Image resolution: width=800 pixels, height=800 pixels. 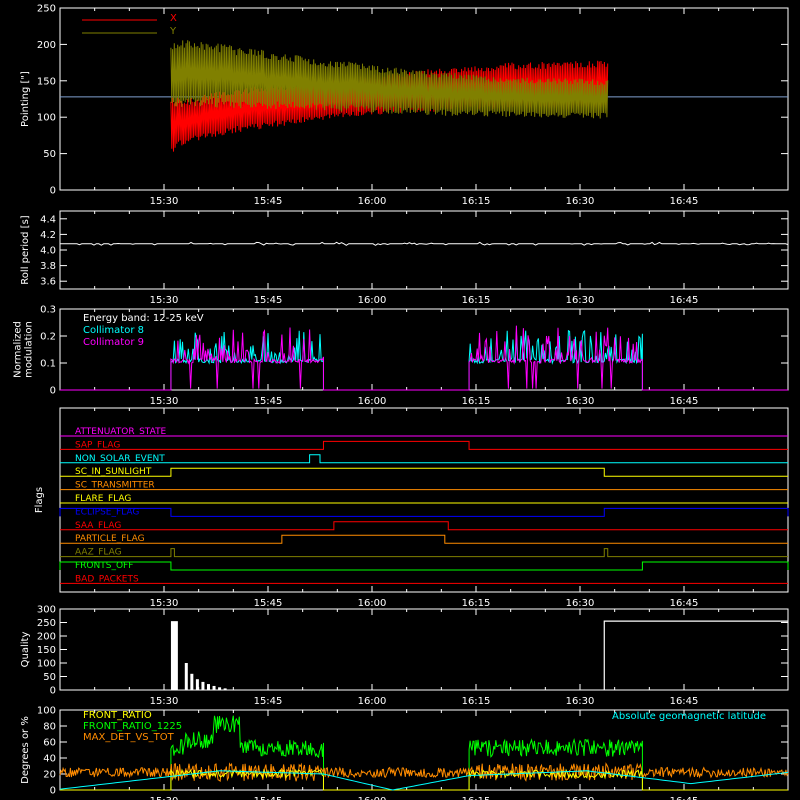 I want to click on roll-series, so click(x=424, y=243).